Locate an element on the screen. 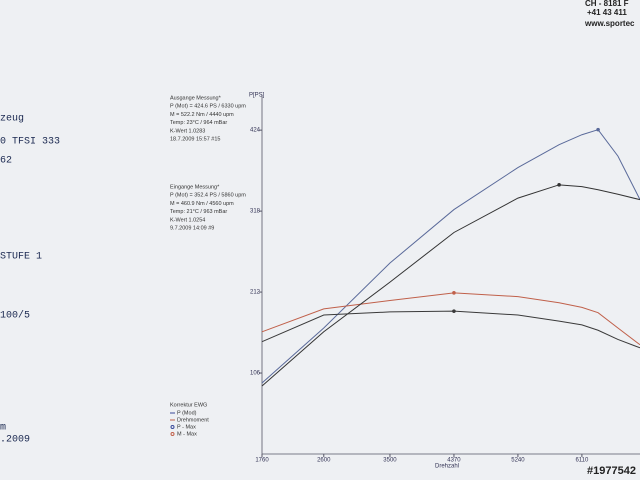 The image size is (640, 480). info-in: P (Mot) = 352.4 PS / 5860 upm is located at coordinates (208, 196).